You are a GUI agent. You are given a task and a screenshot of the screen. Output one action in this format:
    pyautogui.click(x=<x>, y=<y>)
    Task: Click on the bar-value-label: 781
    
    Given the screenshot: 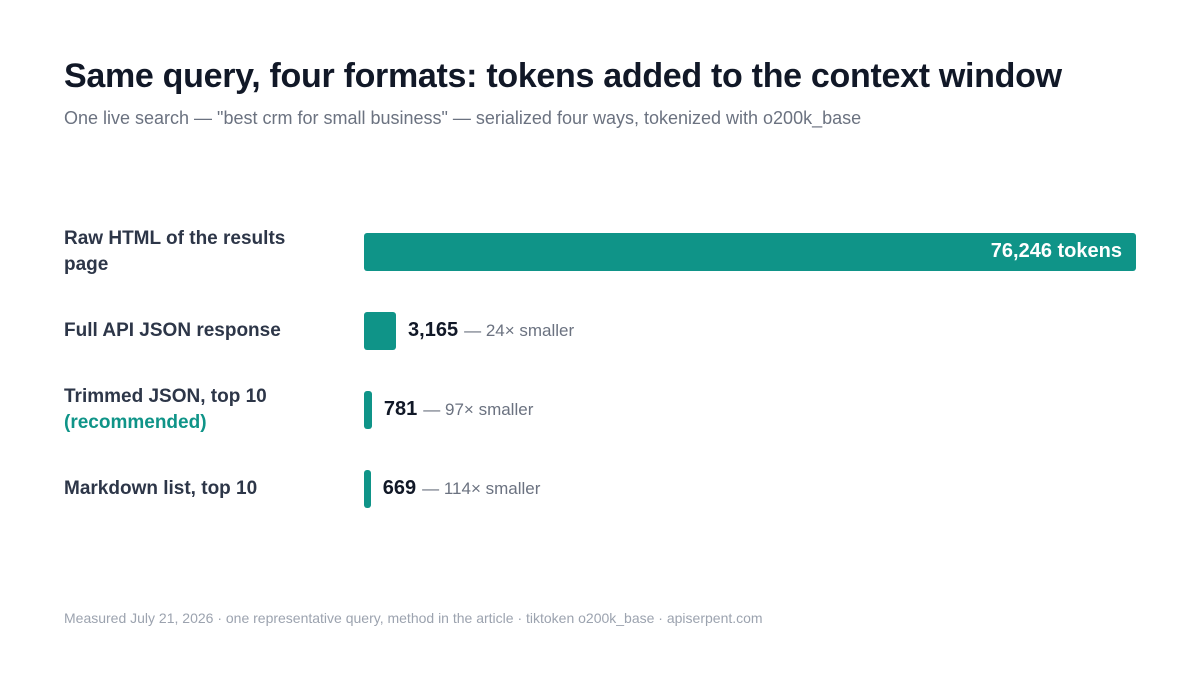 What is the action you would take?
    pyautogui.click(x=400, y=409)
    